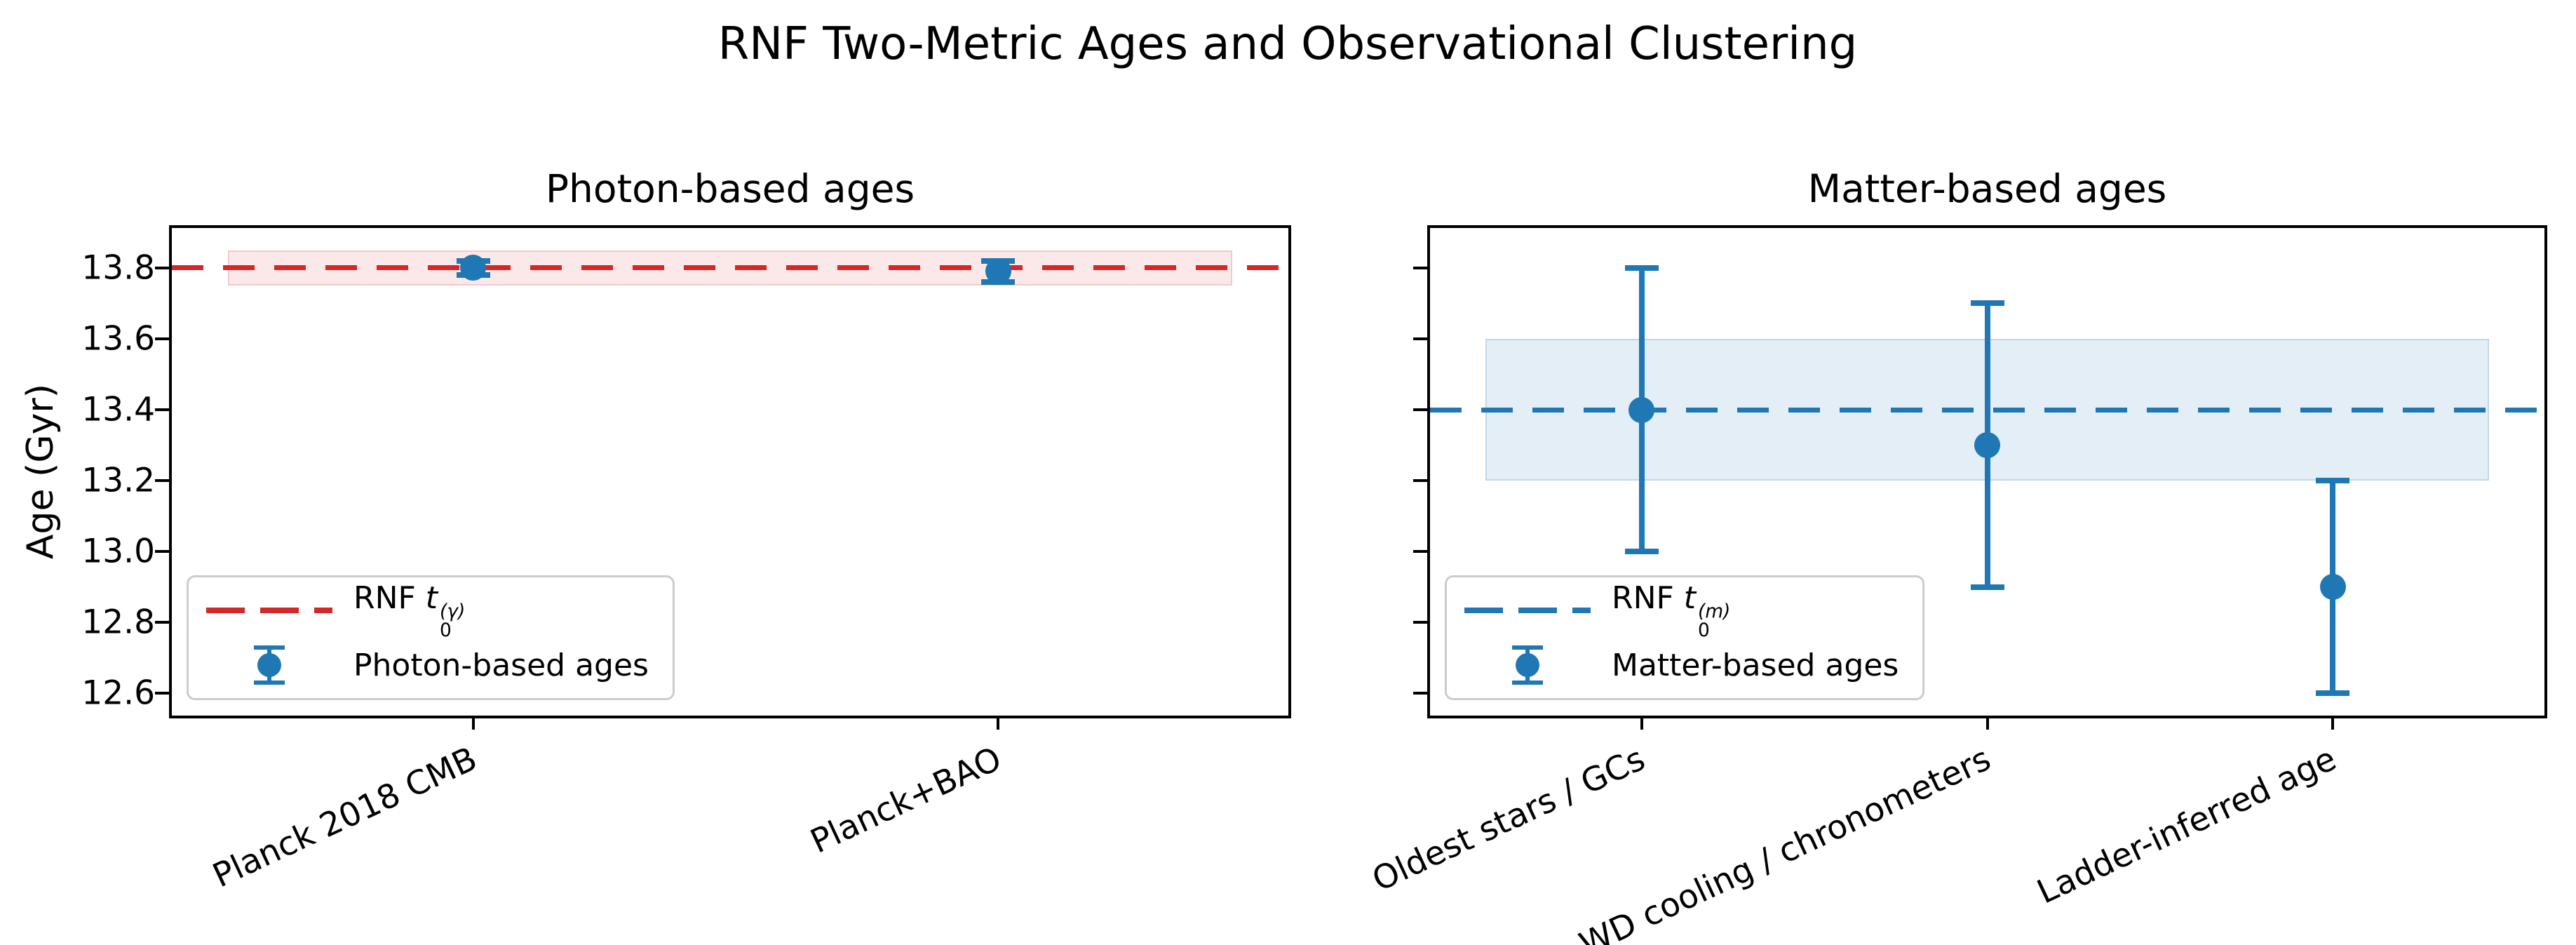 This screenshot has width=2576, height=945. What do you see at coordinates (906, 800) in the screenshot?
I see `x-category-label: Planck+BAO` at bounding box center [906, 800].